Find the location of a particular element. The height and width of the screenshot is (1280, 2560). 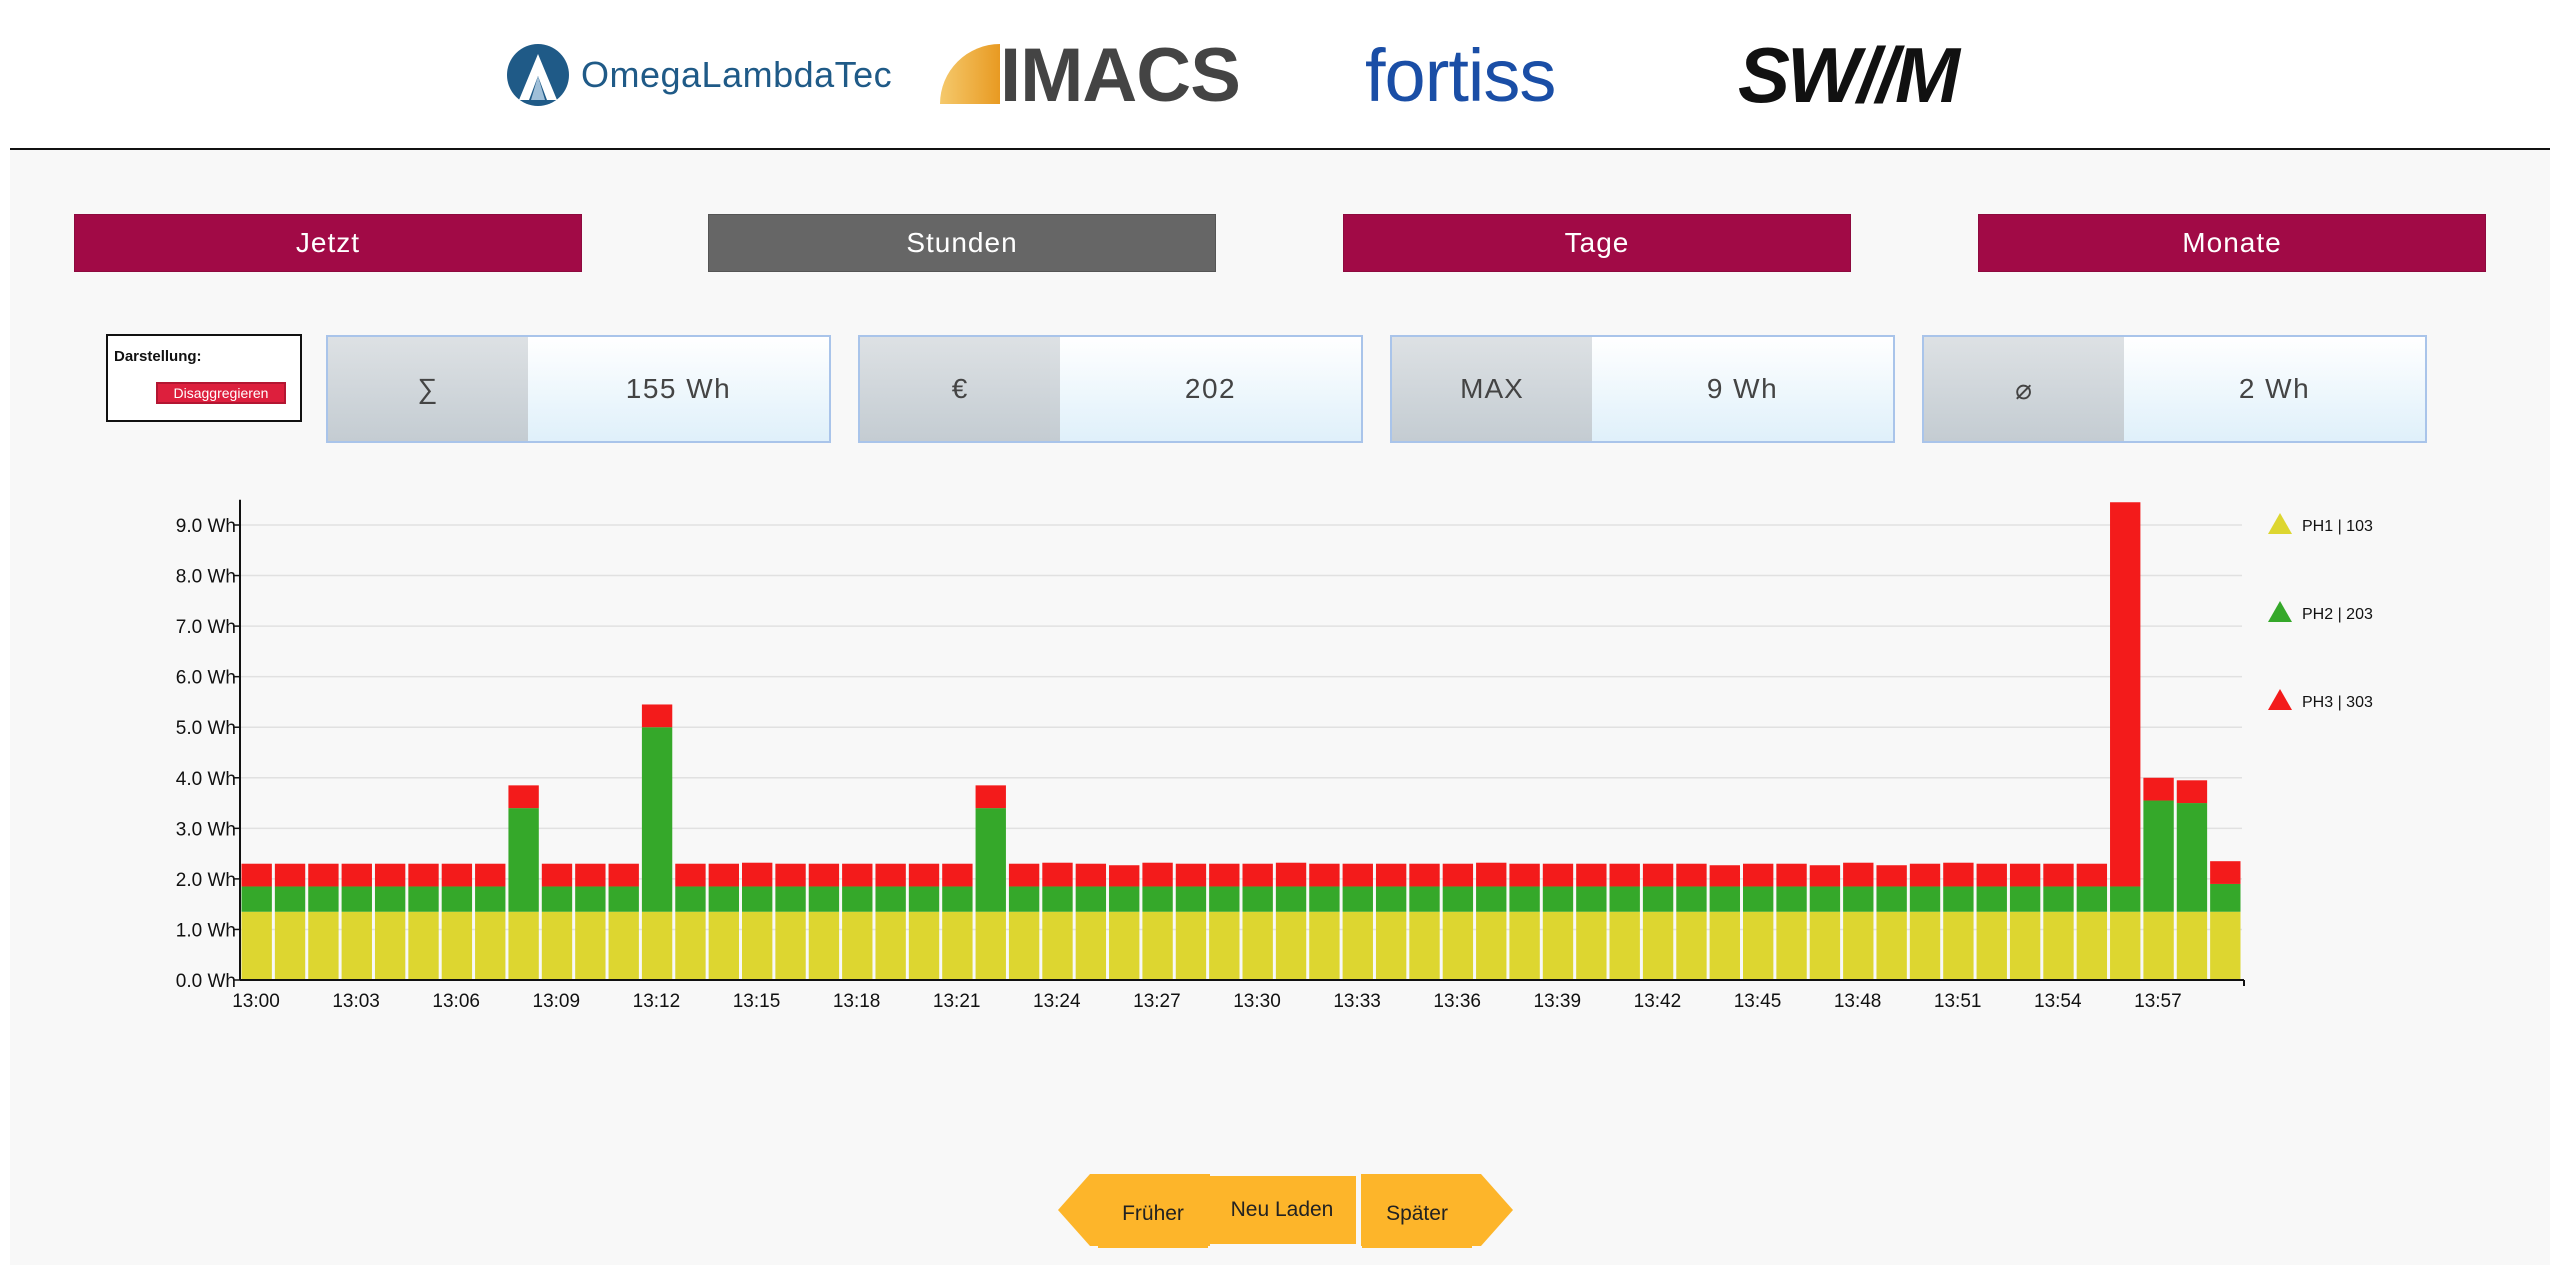

range-button-jetzt: Jetzt is located at coordinates (328, 243).